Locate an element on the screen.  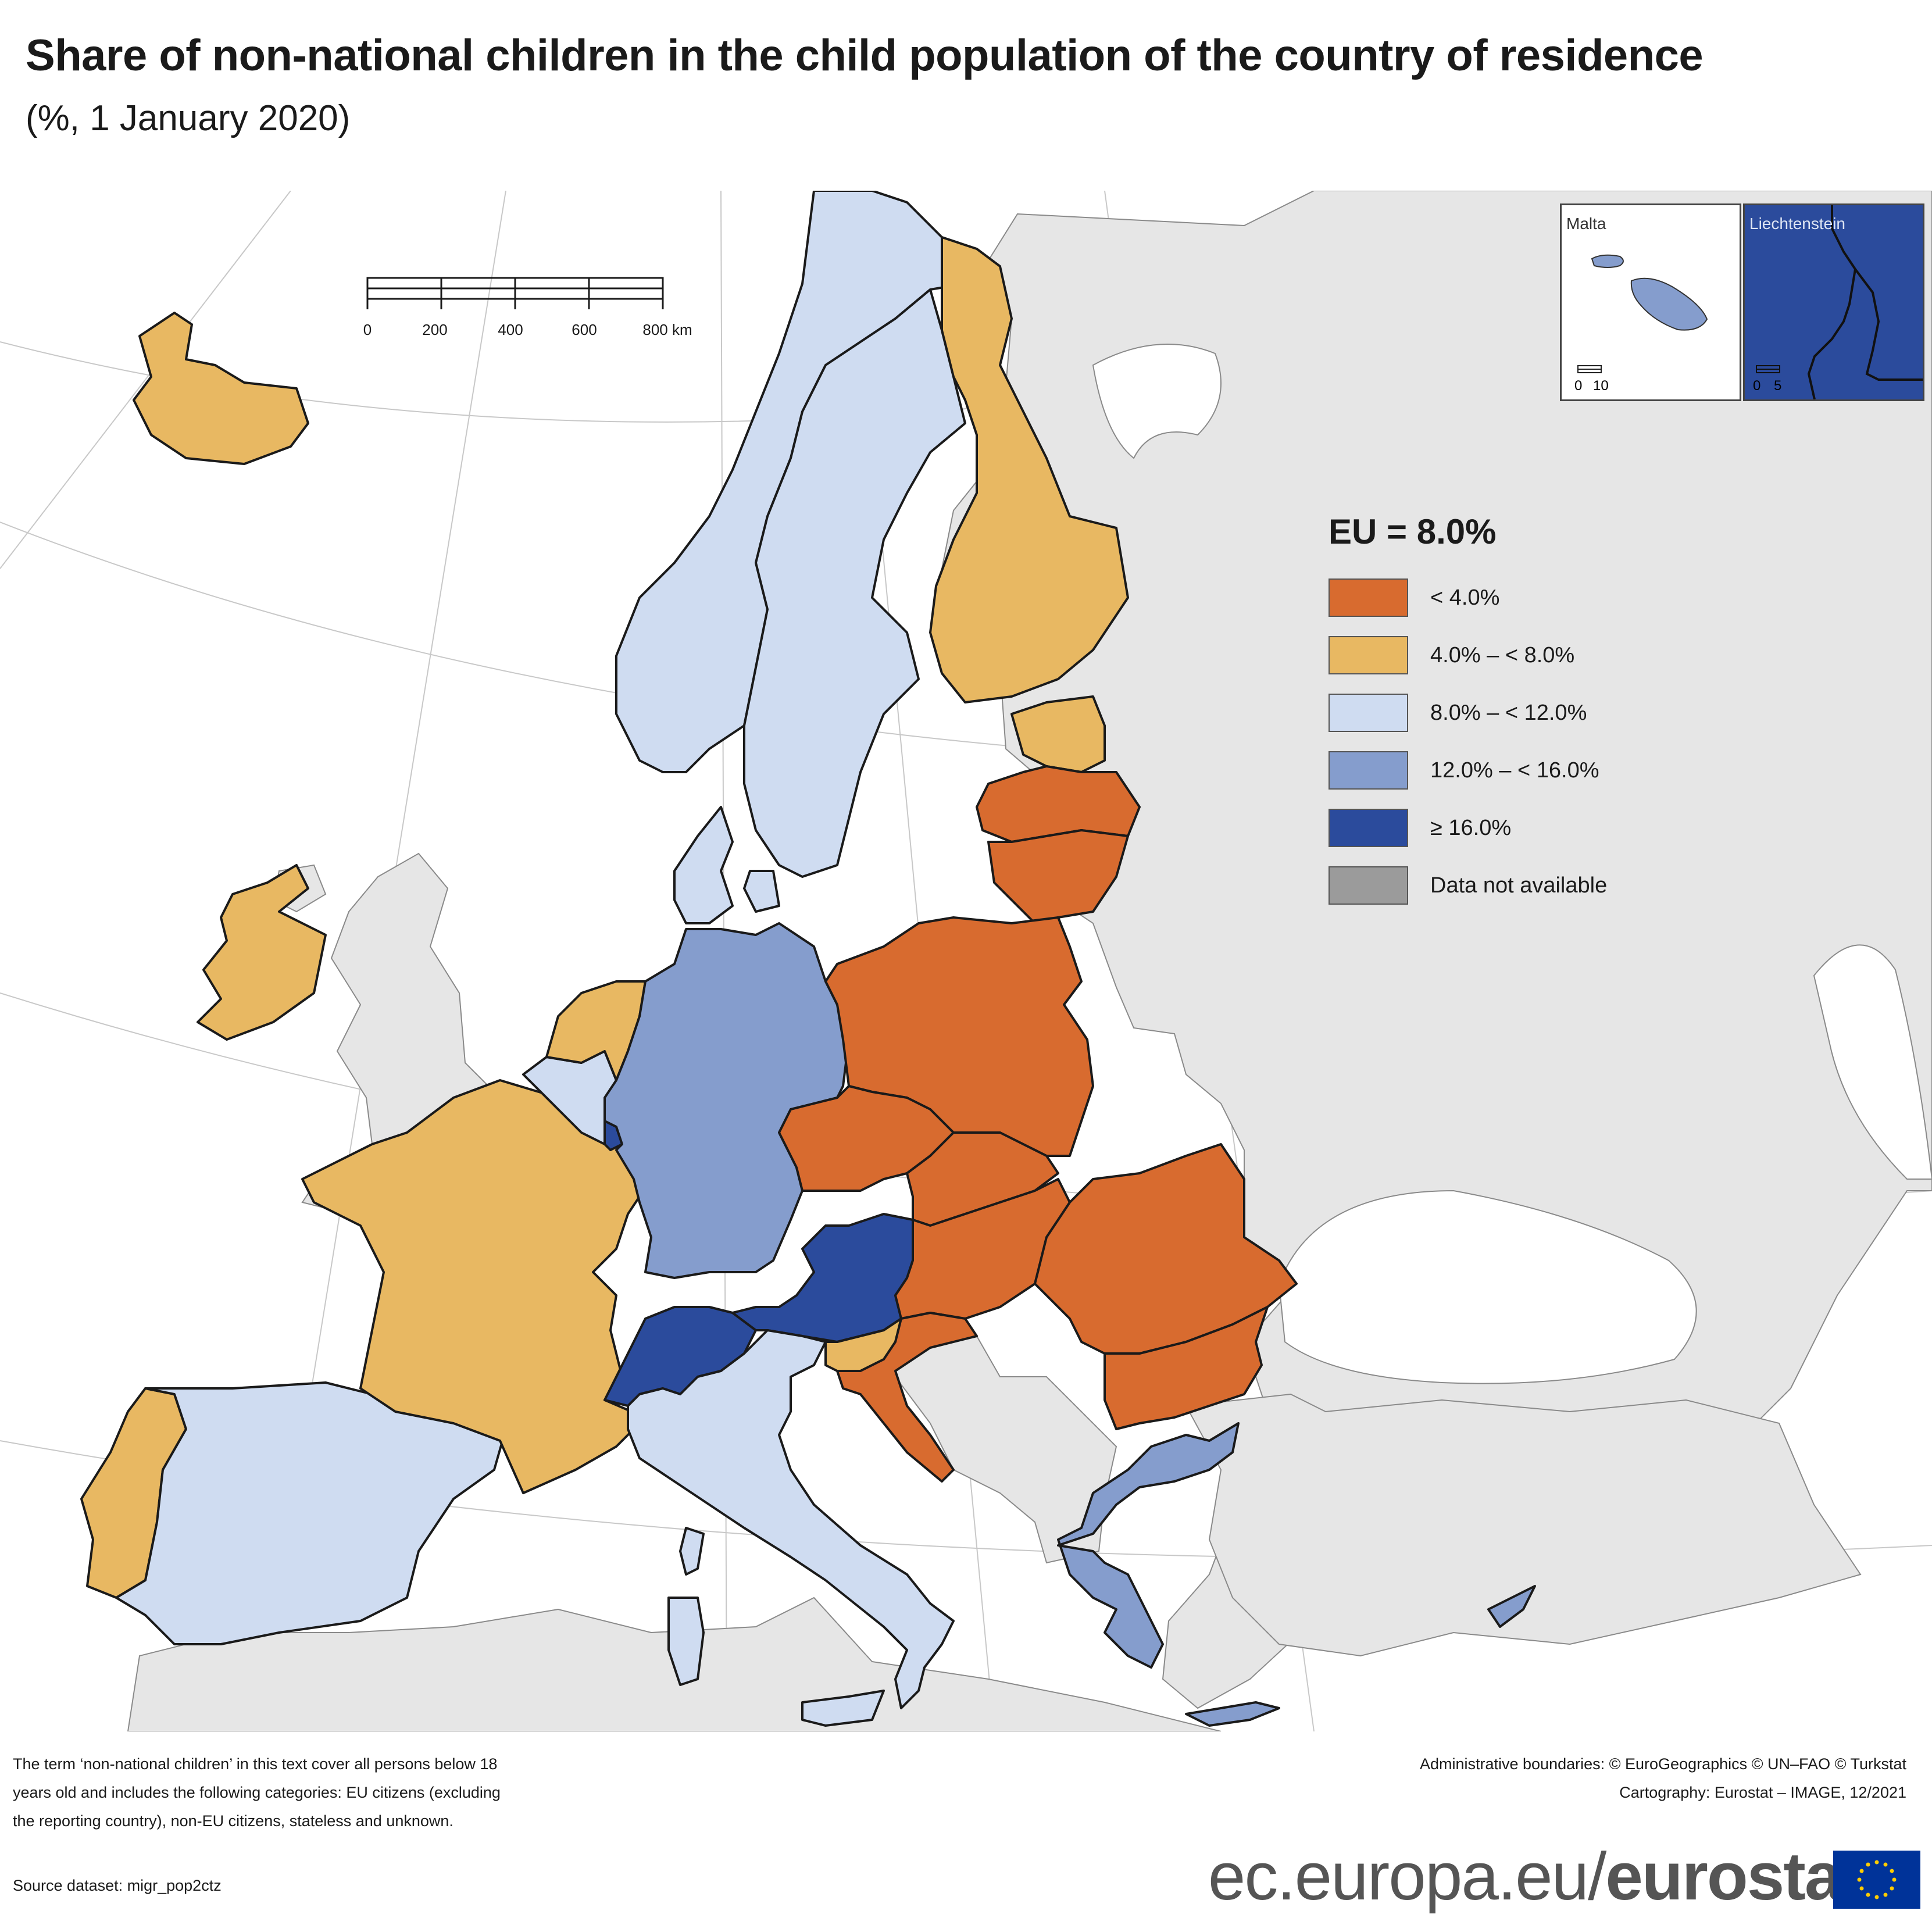
cartography-credit: Cartography: Eurostat – IMAGE, 12/2021 is located at coordinates (1763, 1793).